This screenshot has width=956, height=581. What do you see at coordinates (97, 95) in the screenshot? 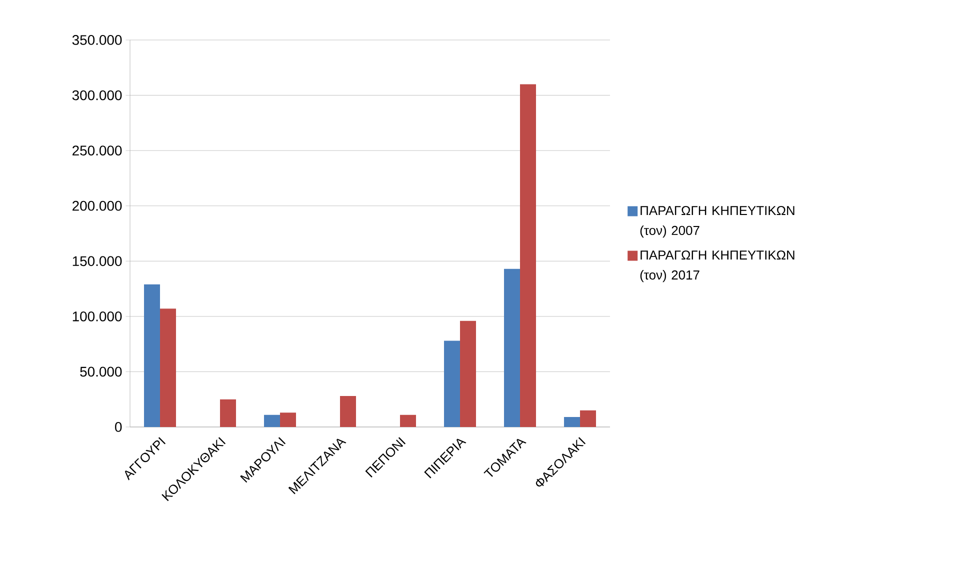
I see `y-tick-label: 300.000` at bounding box center [97, 95].